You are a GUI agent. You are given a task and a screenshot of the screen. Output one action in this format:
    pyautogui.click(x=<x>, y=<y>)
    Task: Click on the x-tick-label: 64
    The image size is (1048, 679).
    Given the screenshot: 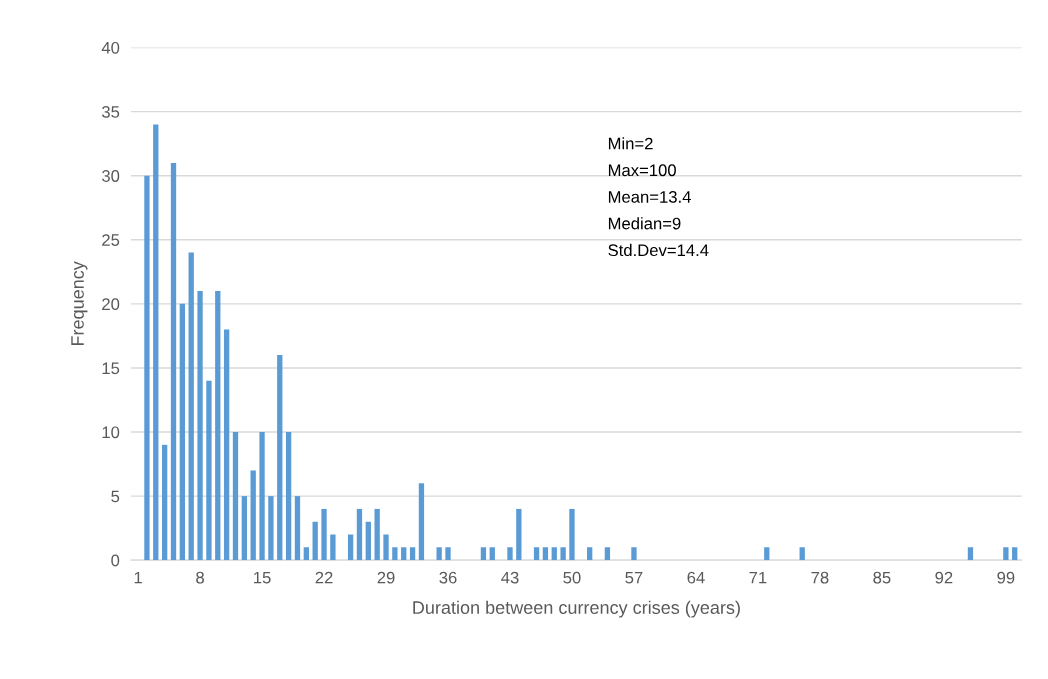 What is the action you would take?
    pyautogui.click(x=696, y=577)
    